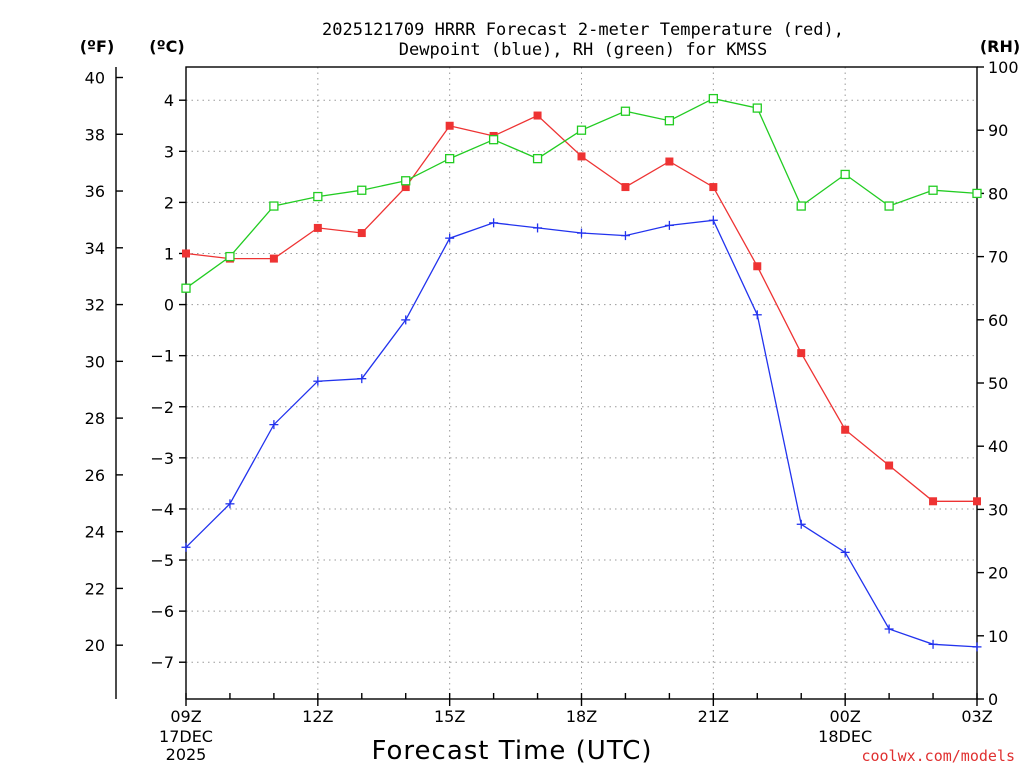  Describe the element at coordinates (998, 636) in the screenshot. I see `rh-tick-label: 10` at that location.